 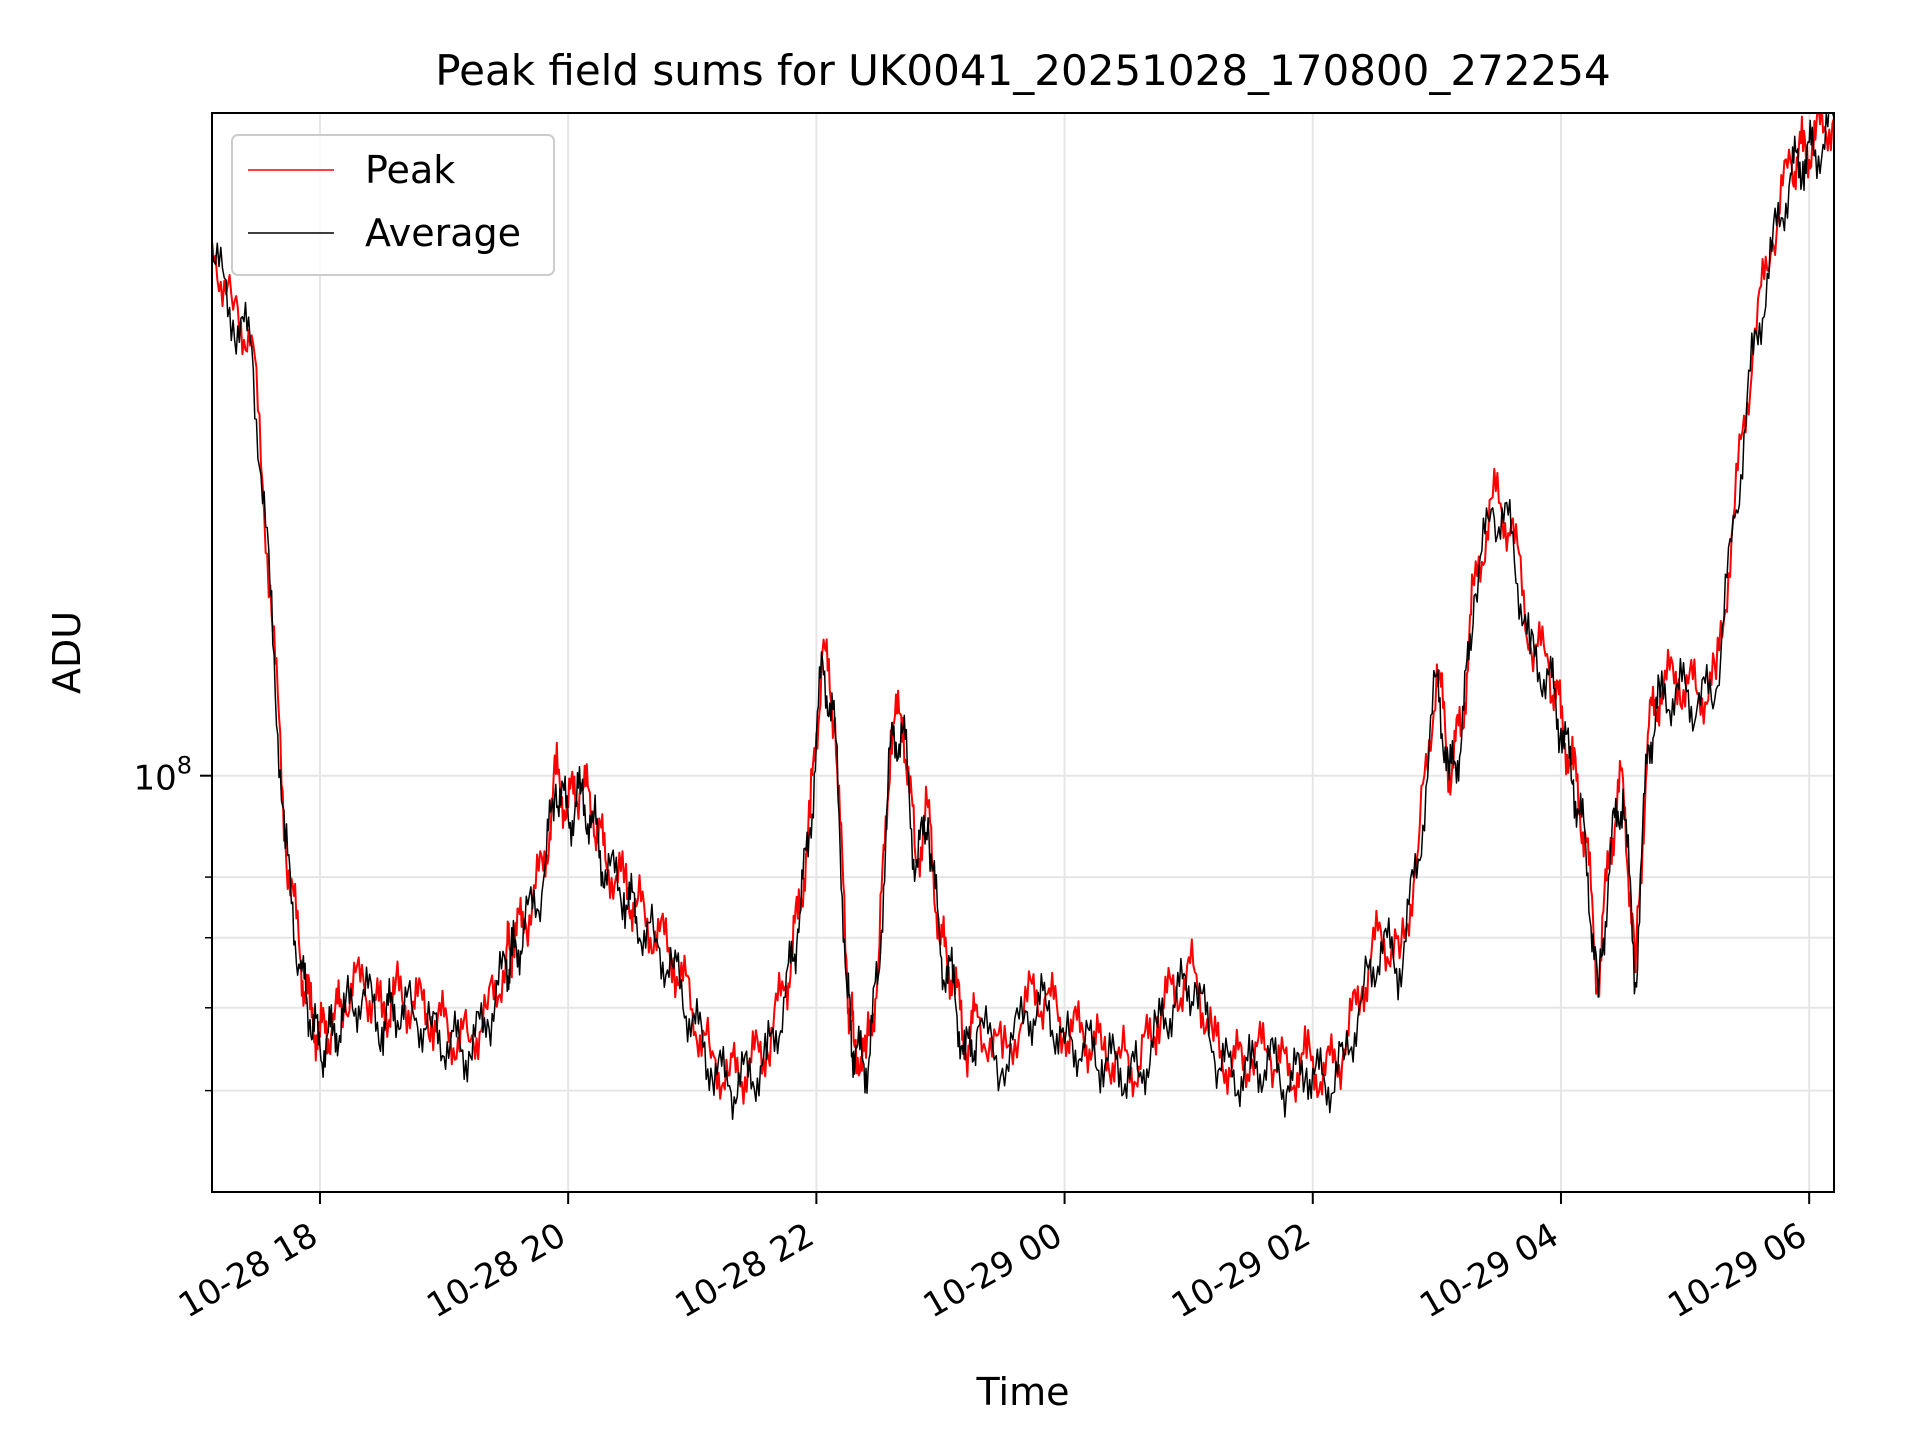 What do you see at coordinates (162, 775) in the screenshot?
I see `y-tick-label: 108` at bounding box center [162, 775].